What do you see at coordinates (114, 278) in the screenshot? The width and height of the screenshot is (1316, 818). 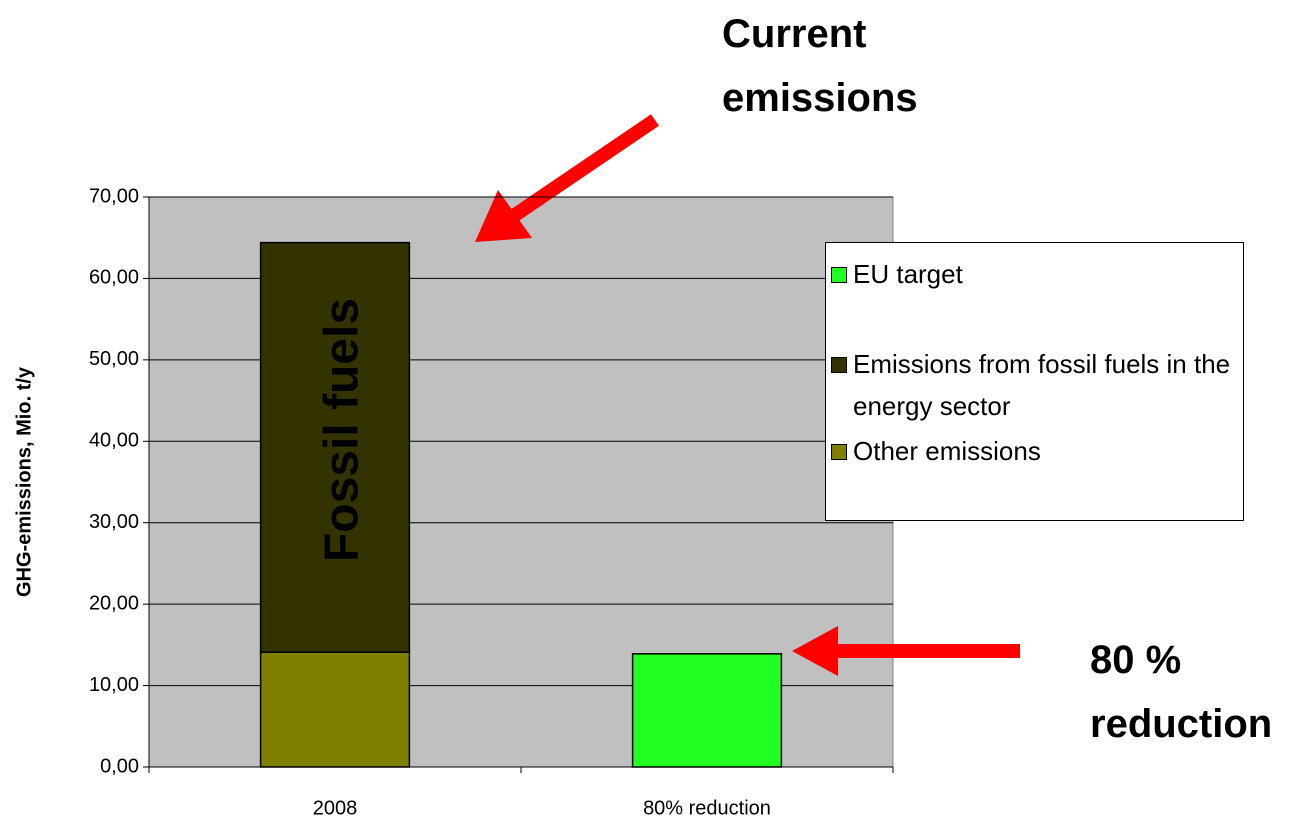 I see `y-tick-label: 60,00` at bounding box center [114, 278].